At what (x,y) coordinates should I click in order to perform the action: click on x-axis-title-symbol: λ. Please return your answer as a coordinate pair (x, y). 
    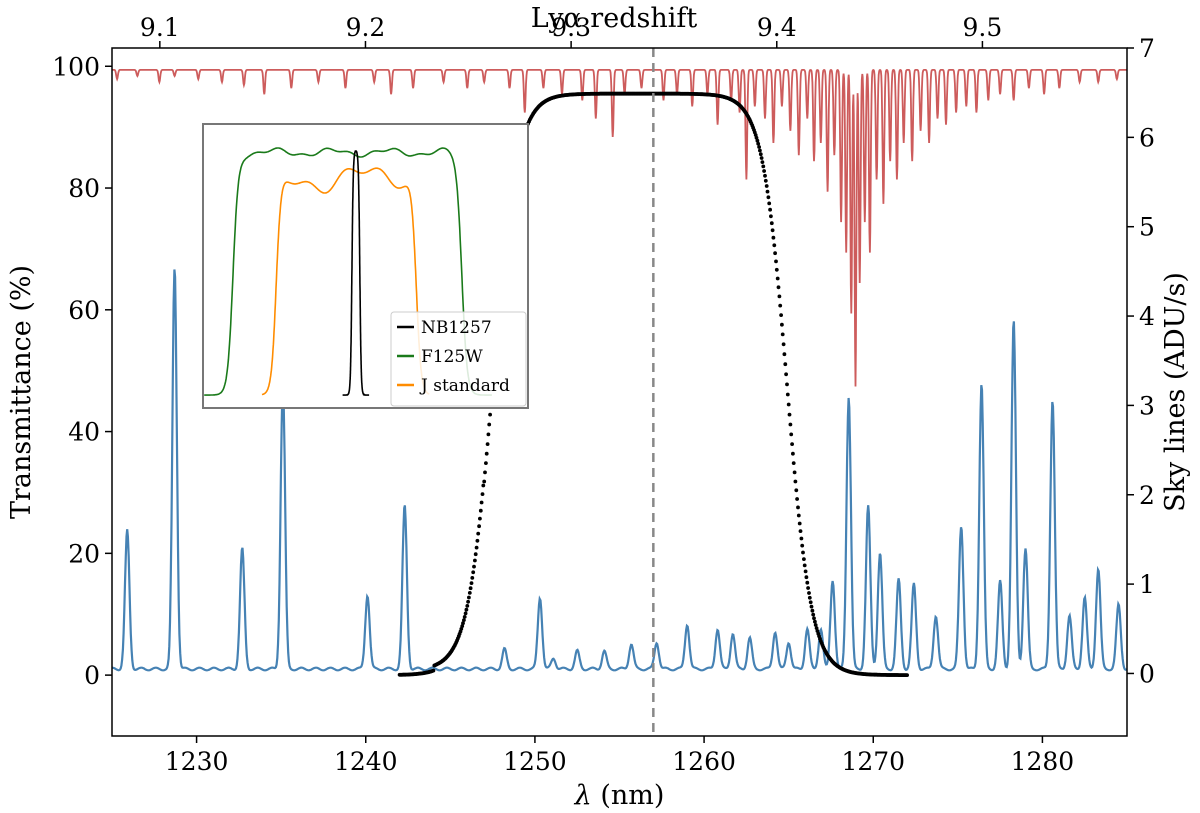
    Looking at the image, I should click on (583, 795).